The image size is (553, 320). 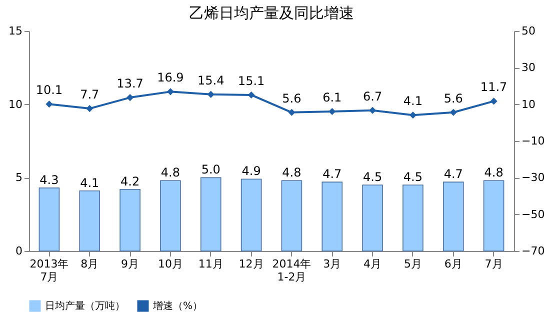 What do you see at coordinates (494, 87) in the screenshot?
I see `data-label: 11.7` at bounding box center [494, 87].